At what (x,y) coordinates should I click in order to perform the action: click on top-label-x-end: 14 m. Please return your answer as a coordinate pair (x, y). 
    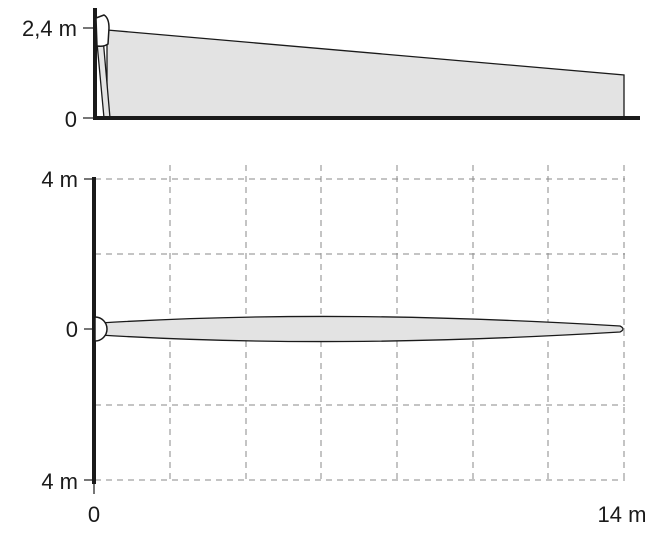
    Looking at the image, I should click on (622, 514).